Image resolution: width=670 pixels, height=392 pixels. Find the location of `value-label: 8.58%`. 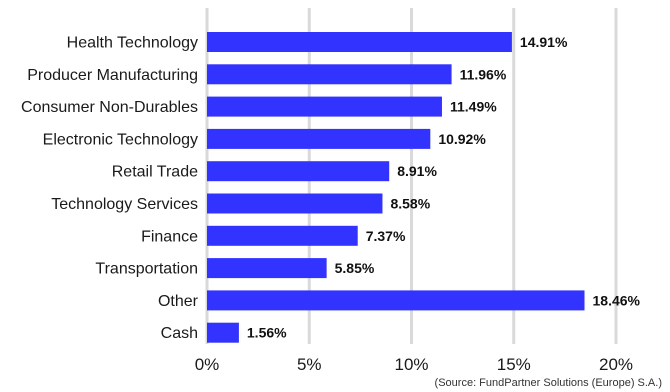

value-label: 8.58% is located at coordinates (410, 204).